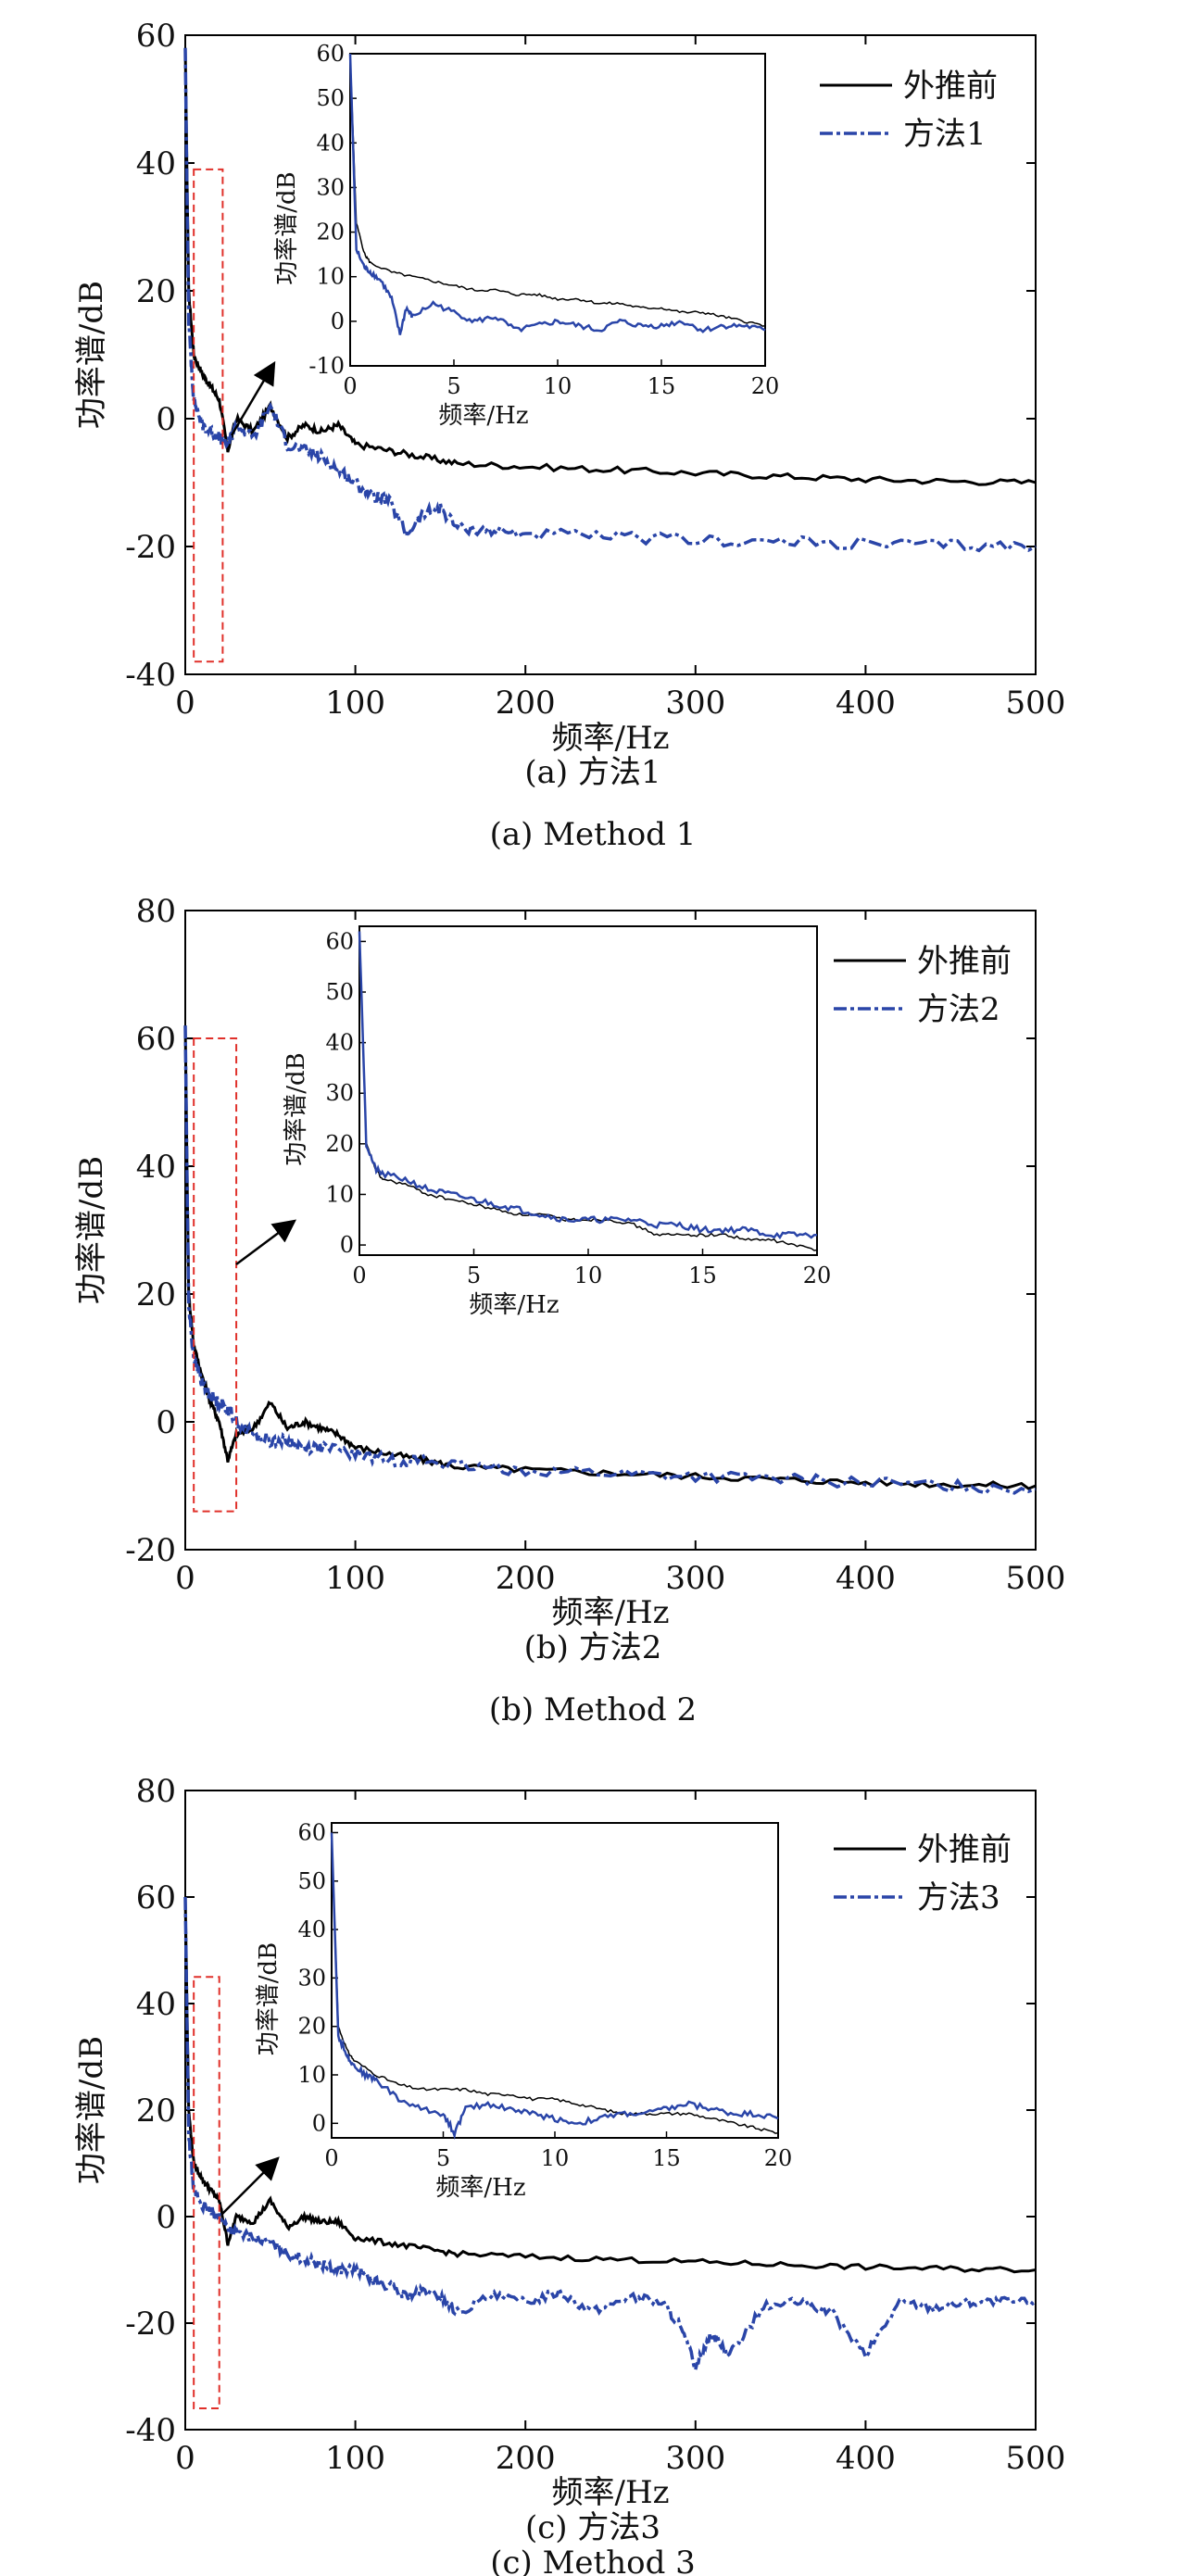 This screenshot has width=1182, height=2576. I want to click on legend-label: 方法1, so click(945, 134).